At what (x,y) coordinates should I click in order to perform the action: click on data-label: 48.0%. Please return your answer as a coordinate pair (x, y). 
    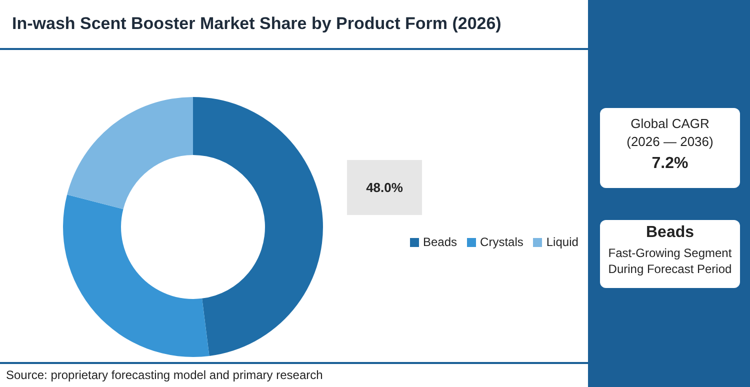
    Looking at the image, I should click on (384, 187).